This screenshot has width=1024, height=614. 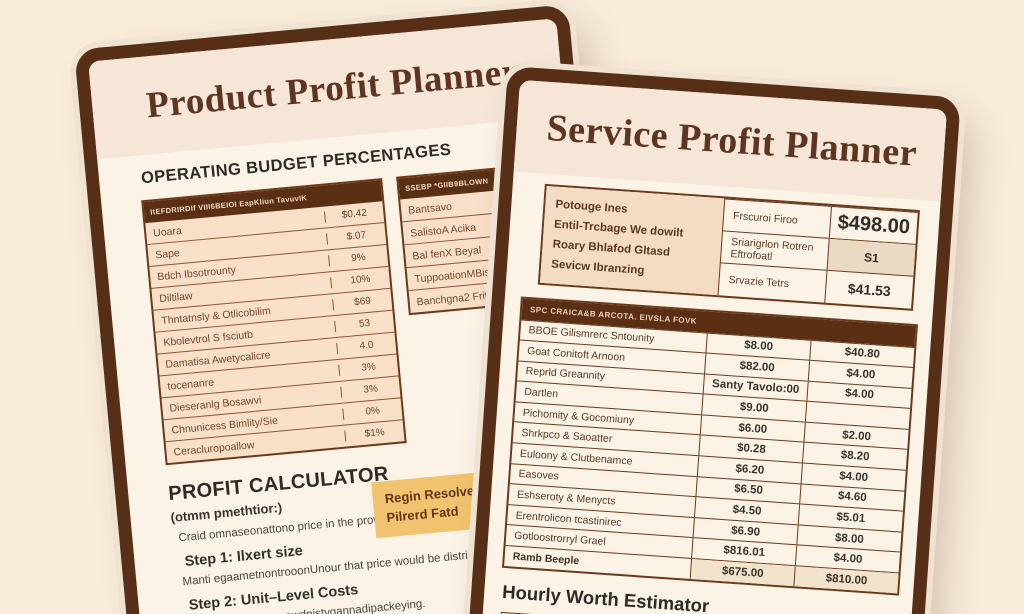 I want to click on row-value: 53, so click(x=364, y=324).